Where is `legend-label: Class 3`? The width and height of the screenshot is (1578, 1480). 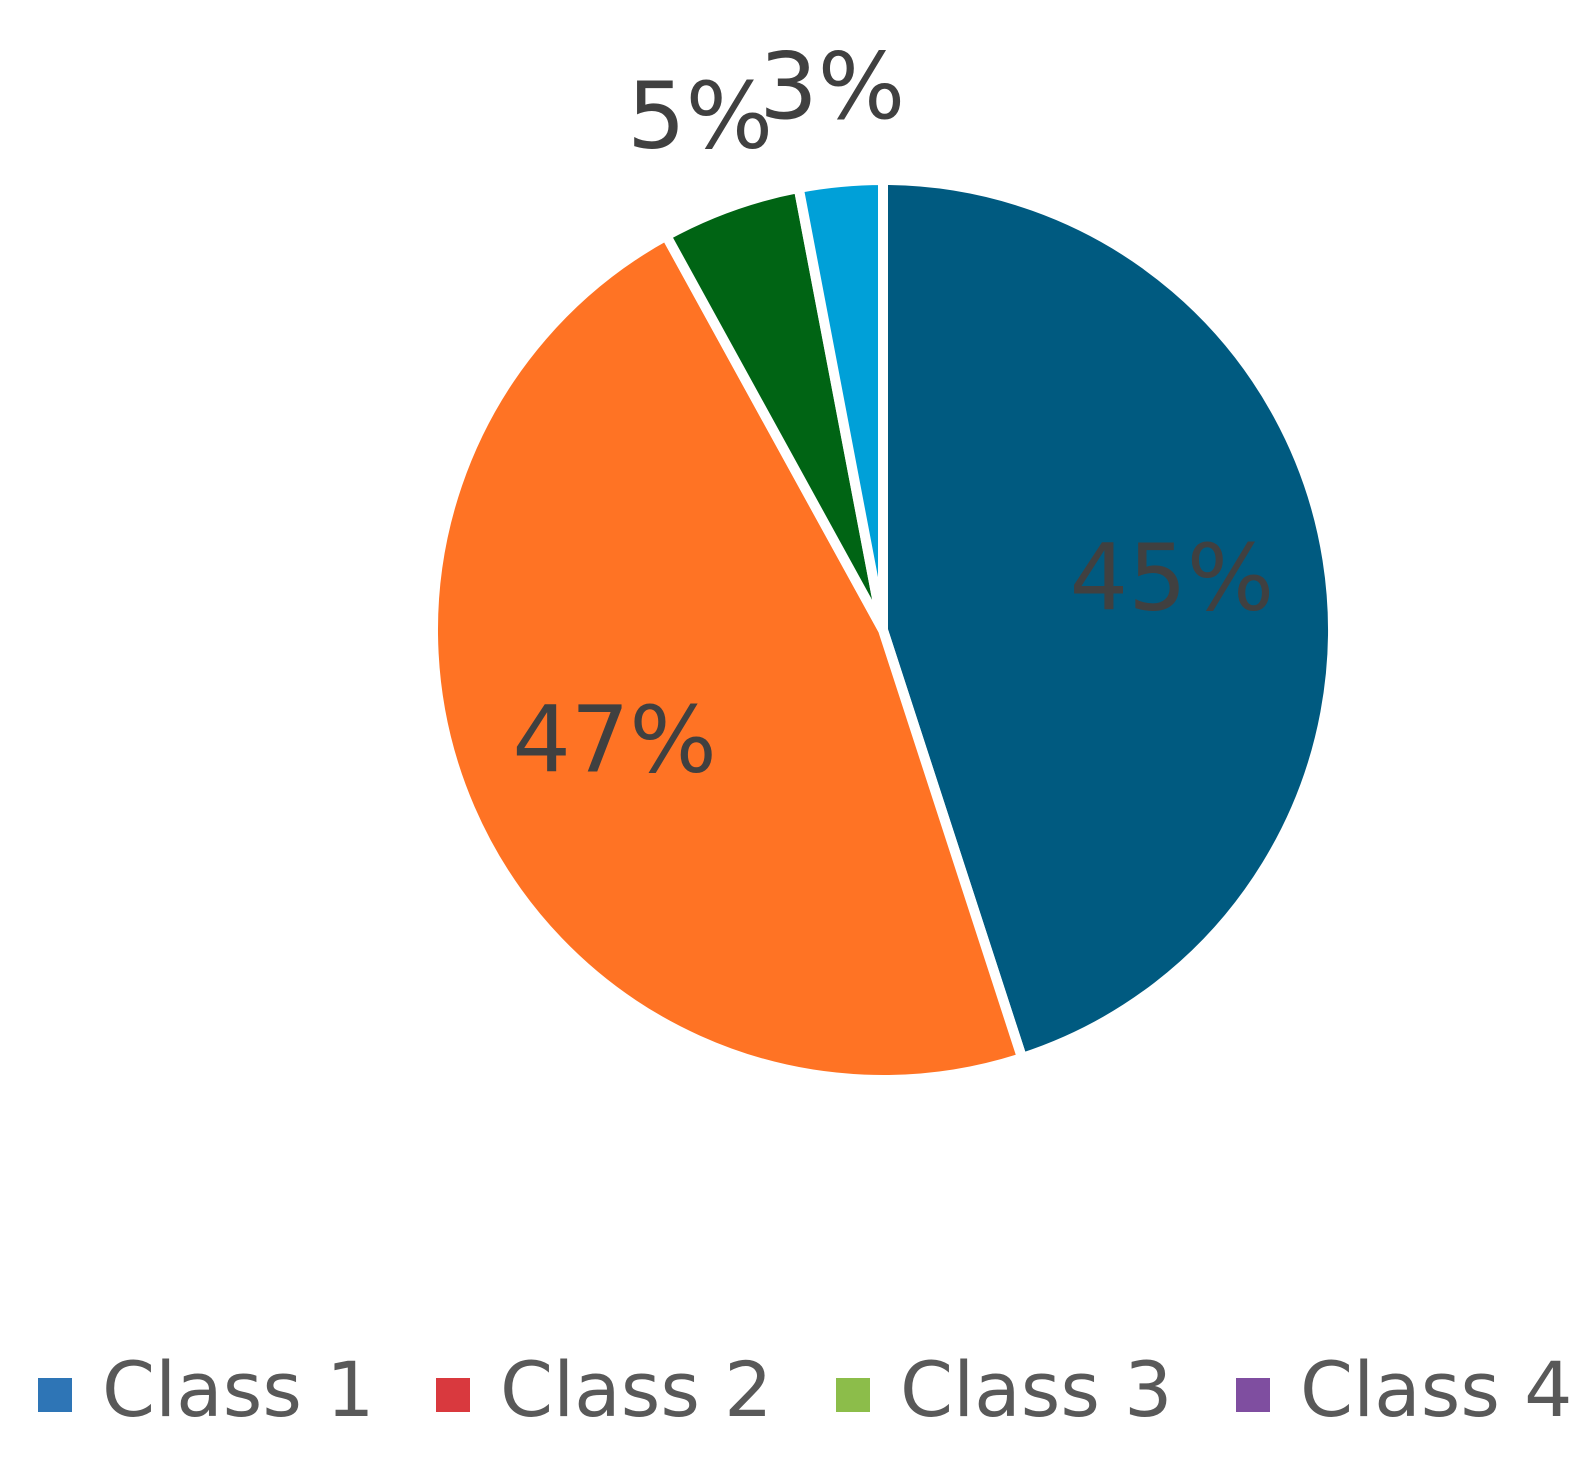 legend-label: Class 3 is located at coordinates (1036, 1389).